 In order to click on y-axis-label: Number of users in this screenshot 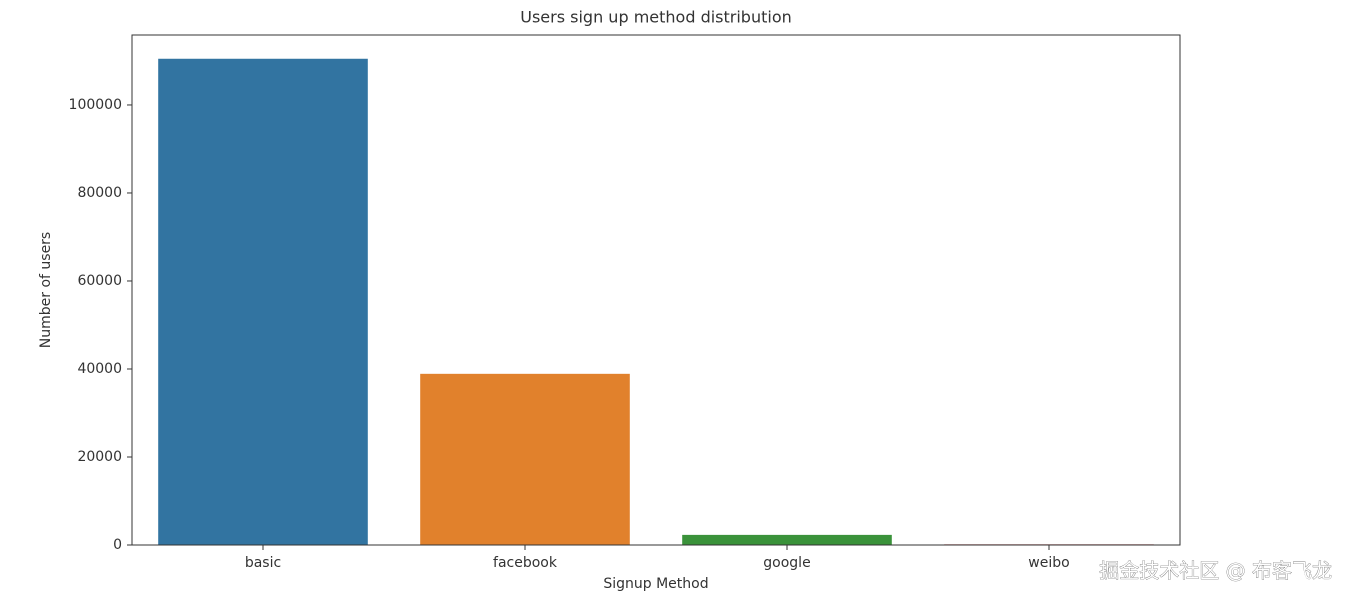, I will do `click(46, 290)`.